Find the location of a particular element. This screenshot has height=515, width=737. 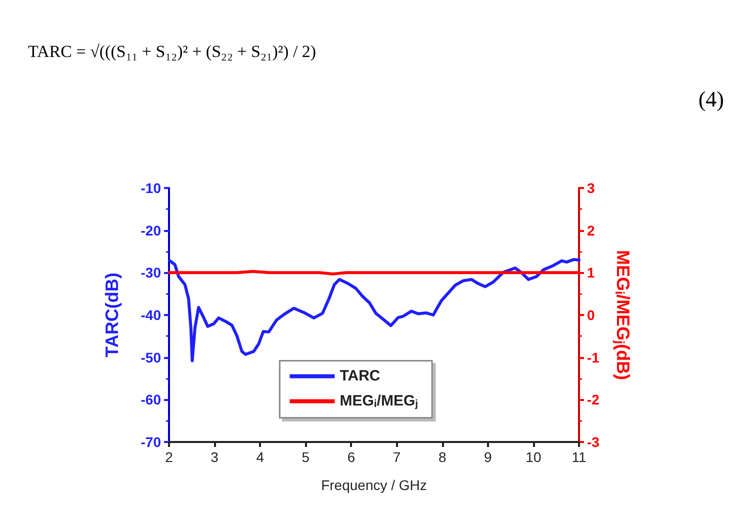

legend-label: MEGi/MEGj is located at coordinates (379, 401).